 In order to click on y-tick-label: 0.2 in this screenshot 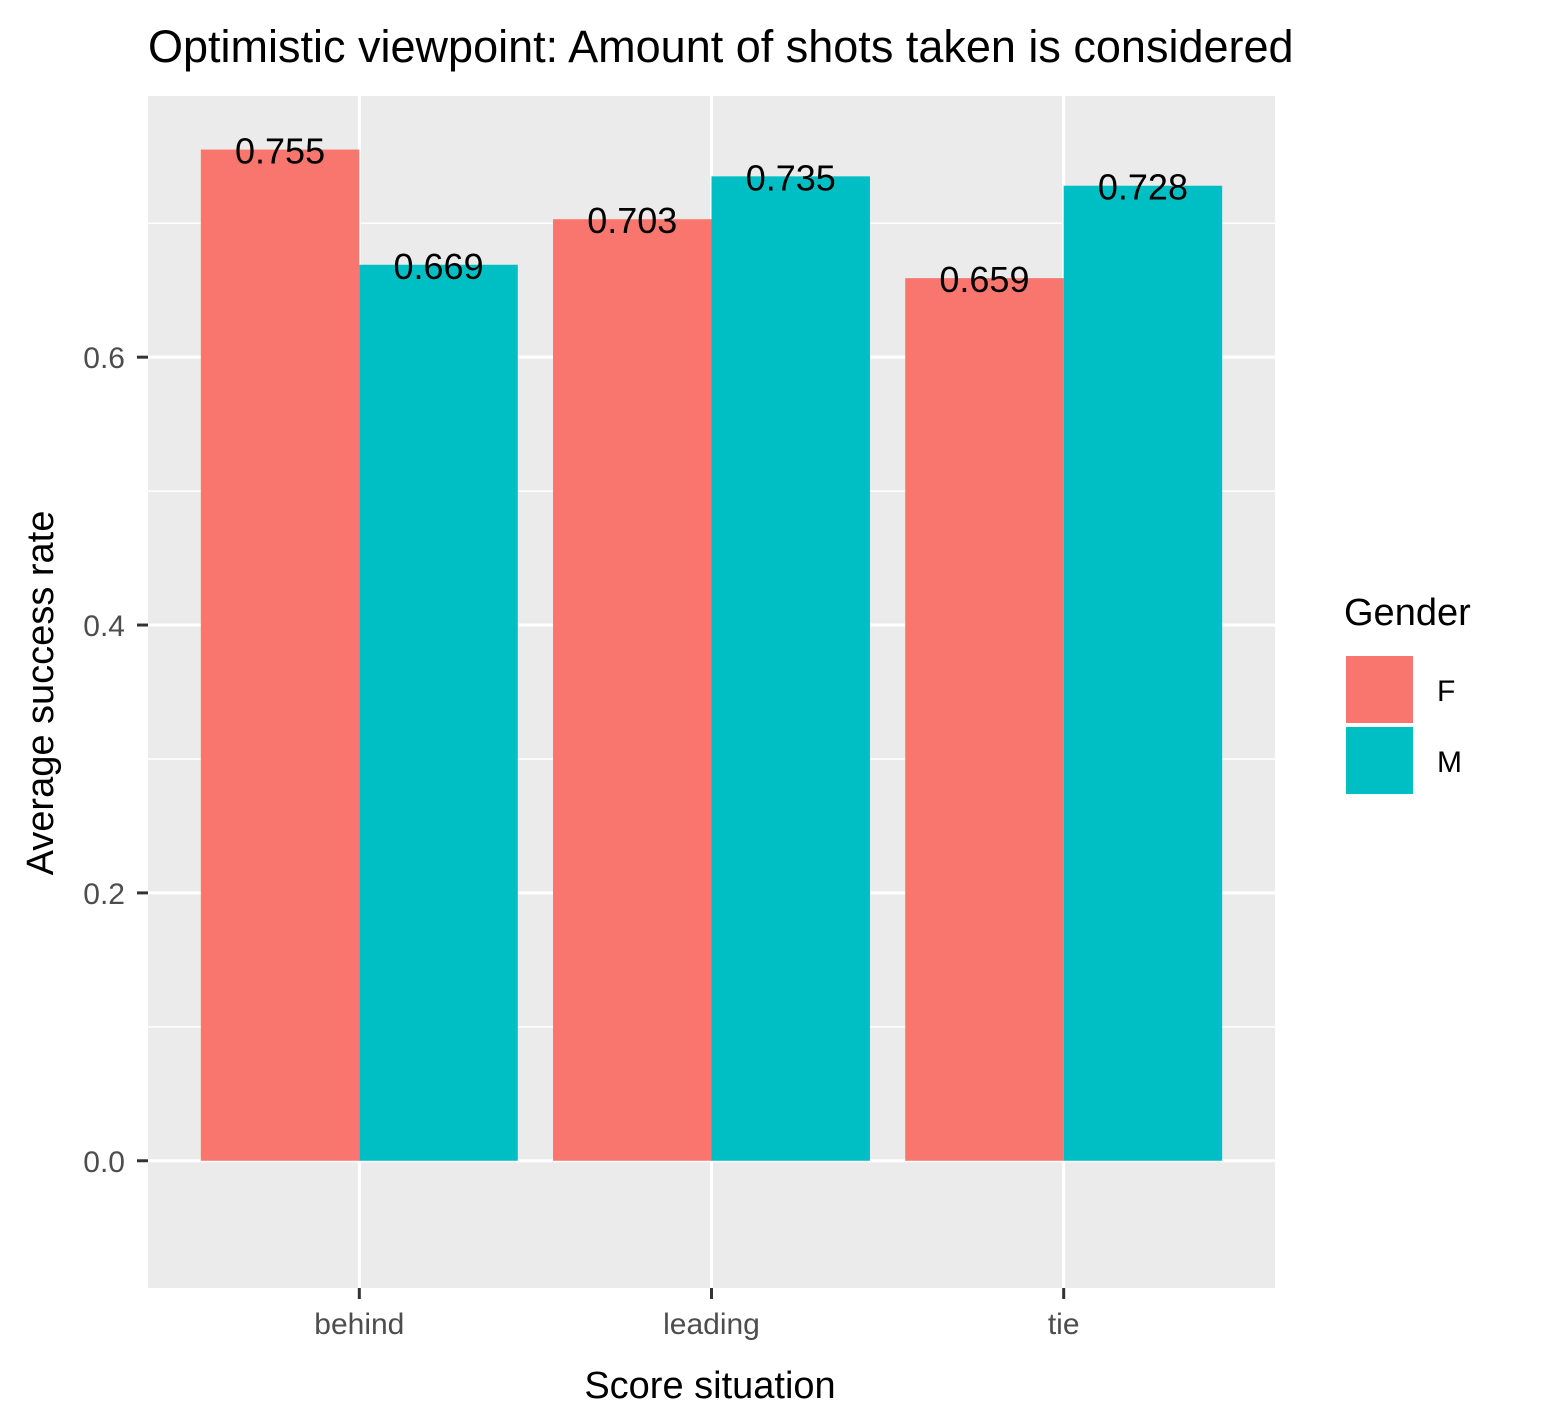, I will do `click(104, 894)`.